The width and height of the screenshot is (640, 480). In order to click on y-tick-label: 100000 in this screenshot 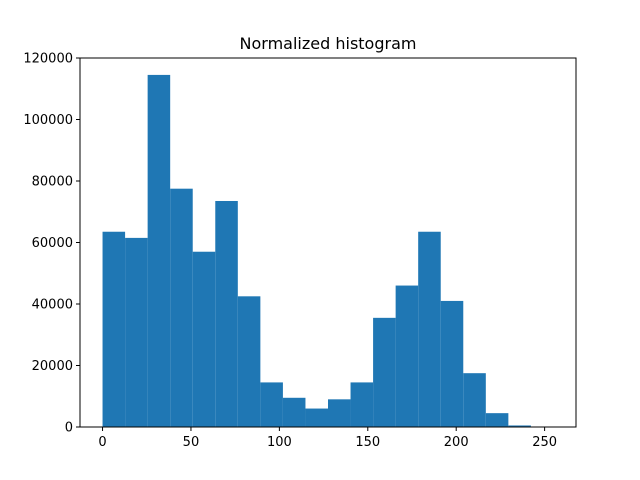, I will do `click(48, 120)`.